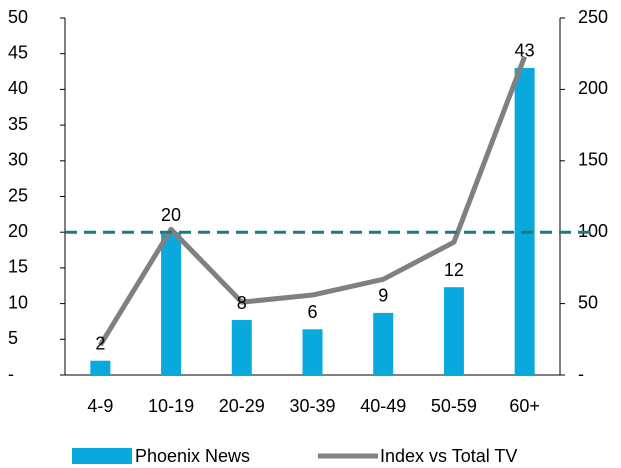 This screenshot has height=468, width=621. What do you see at coordinates (448, 456) in the screenshot?
I see `legend-label: Index vs Total TV` at bounding box center [448, 456].